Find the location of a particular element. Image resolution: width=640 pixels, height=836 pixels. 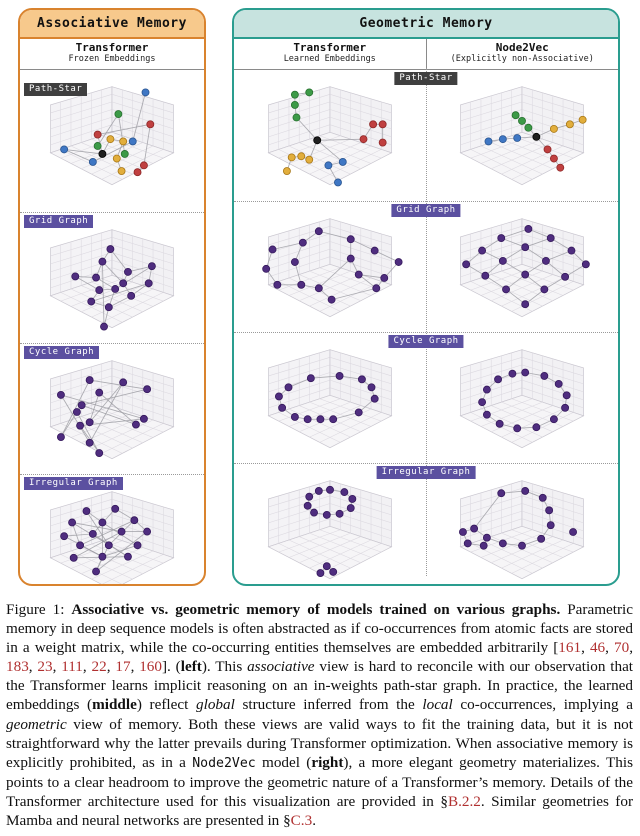

plot-learned-path-star is located at coordinates (330, 136).